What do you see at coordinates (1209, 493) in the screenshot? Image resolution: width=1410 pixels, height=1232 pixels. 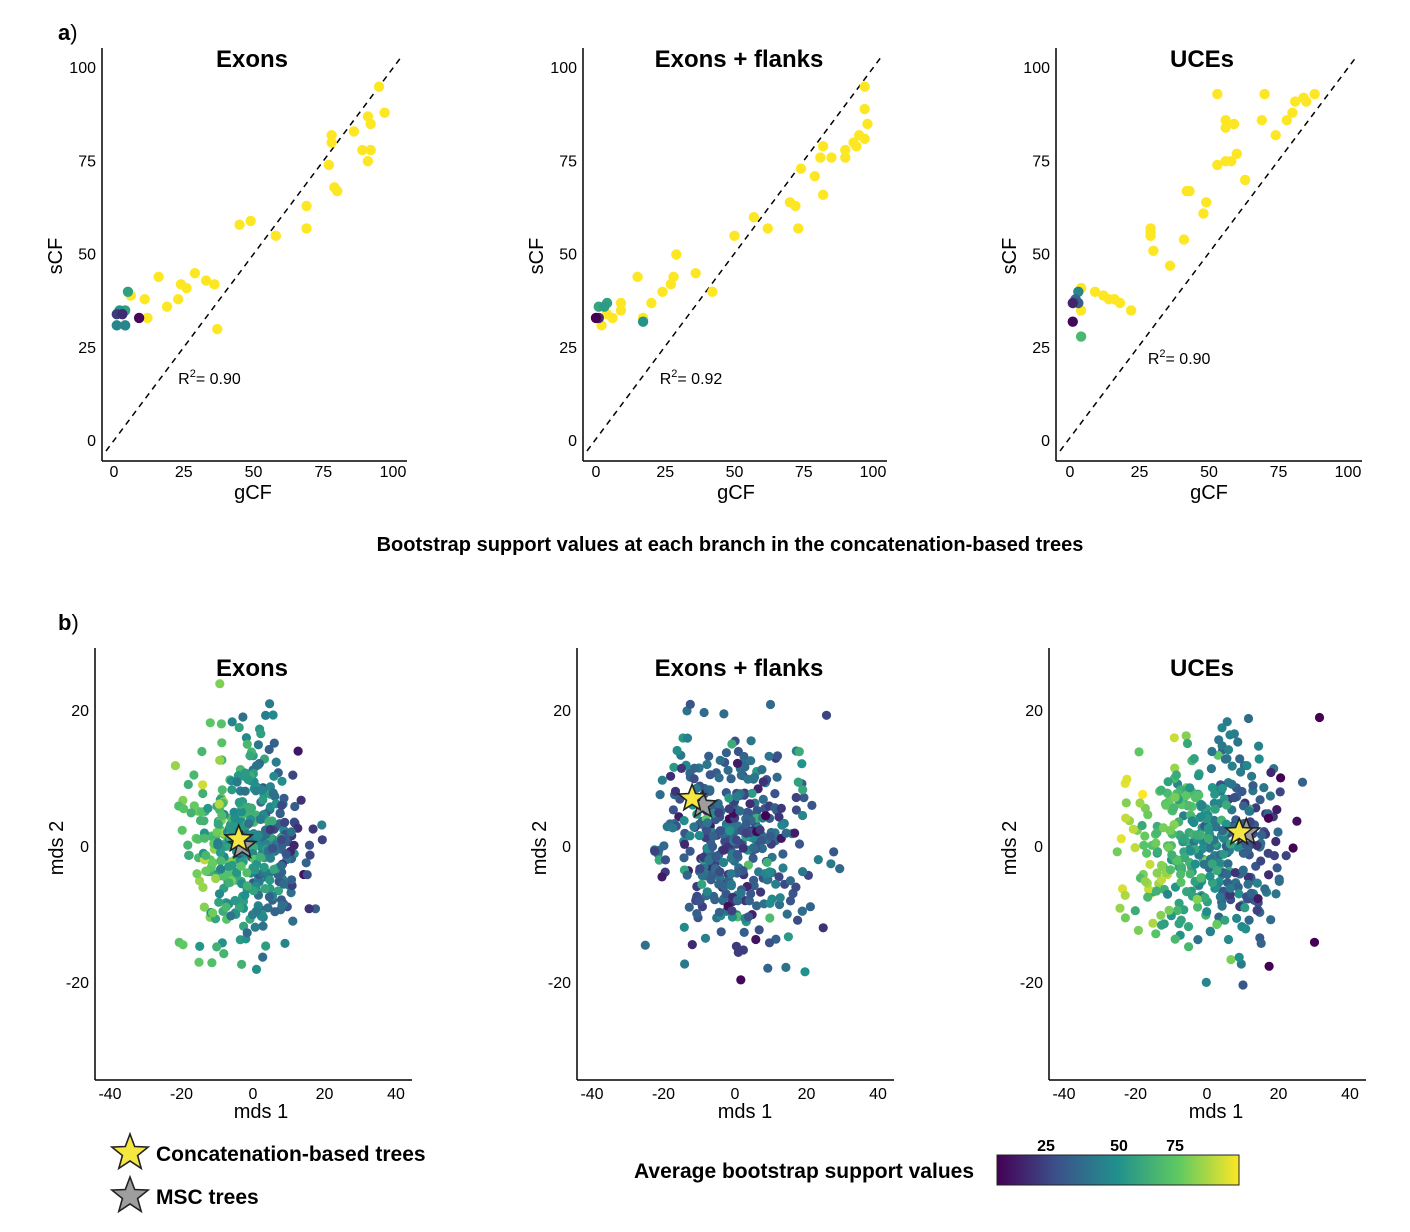 I see `x-axis-title: gCF` at bounding box center [1209, 493].